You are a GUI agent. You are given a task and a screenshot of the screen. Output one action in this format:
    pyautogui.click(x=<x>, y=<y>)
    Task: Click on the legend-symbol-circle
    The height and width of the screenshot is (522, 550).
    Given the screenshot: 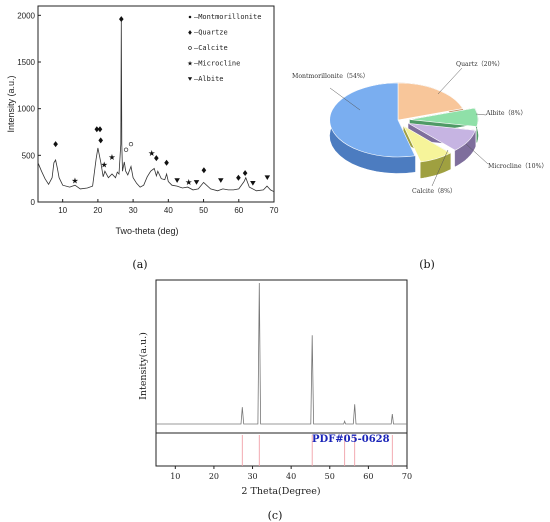 What is the action you would take?
    pyautogui.click(x=190, y=48)
    